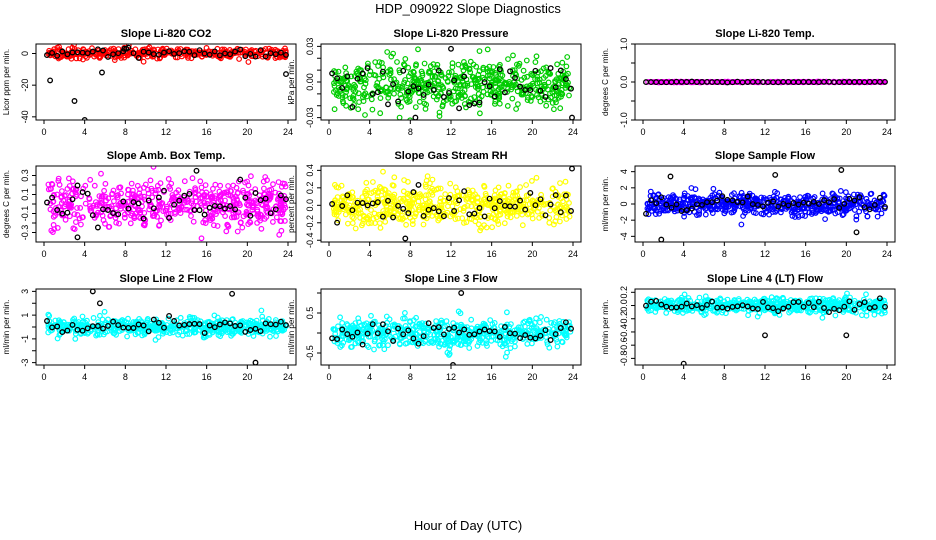  Describe the element at coordinates (310, 188) in the screenshot. I see `y-tick-label: 0.2` at that location.